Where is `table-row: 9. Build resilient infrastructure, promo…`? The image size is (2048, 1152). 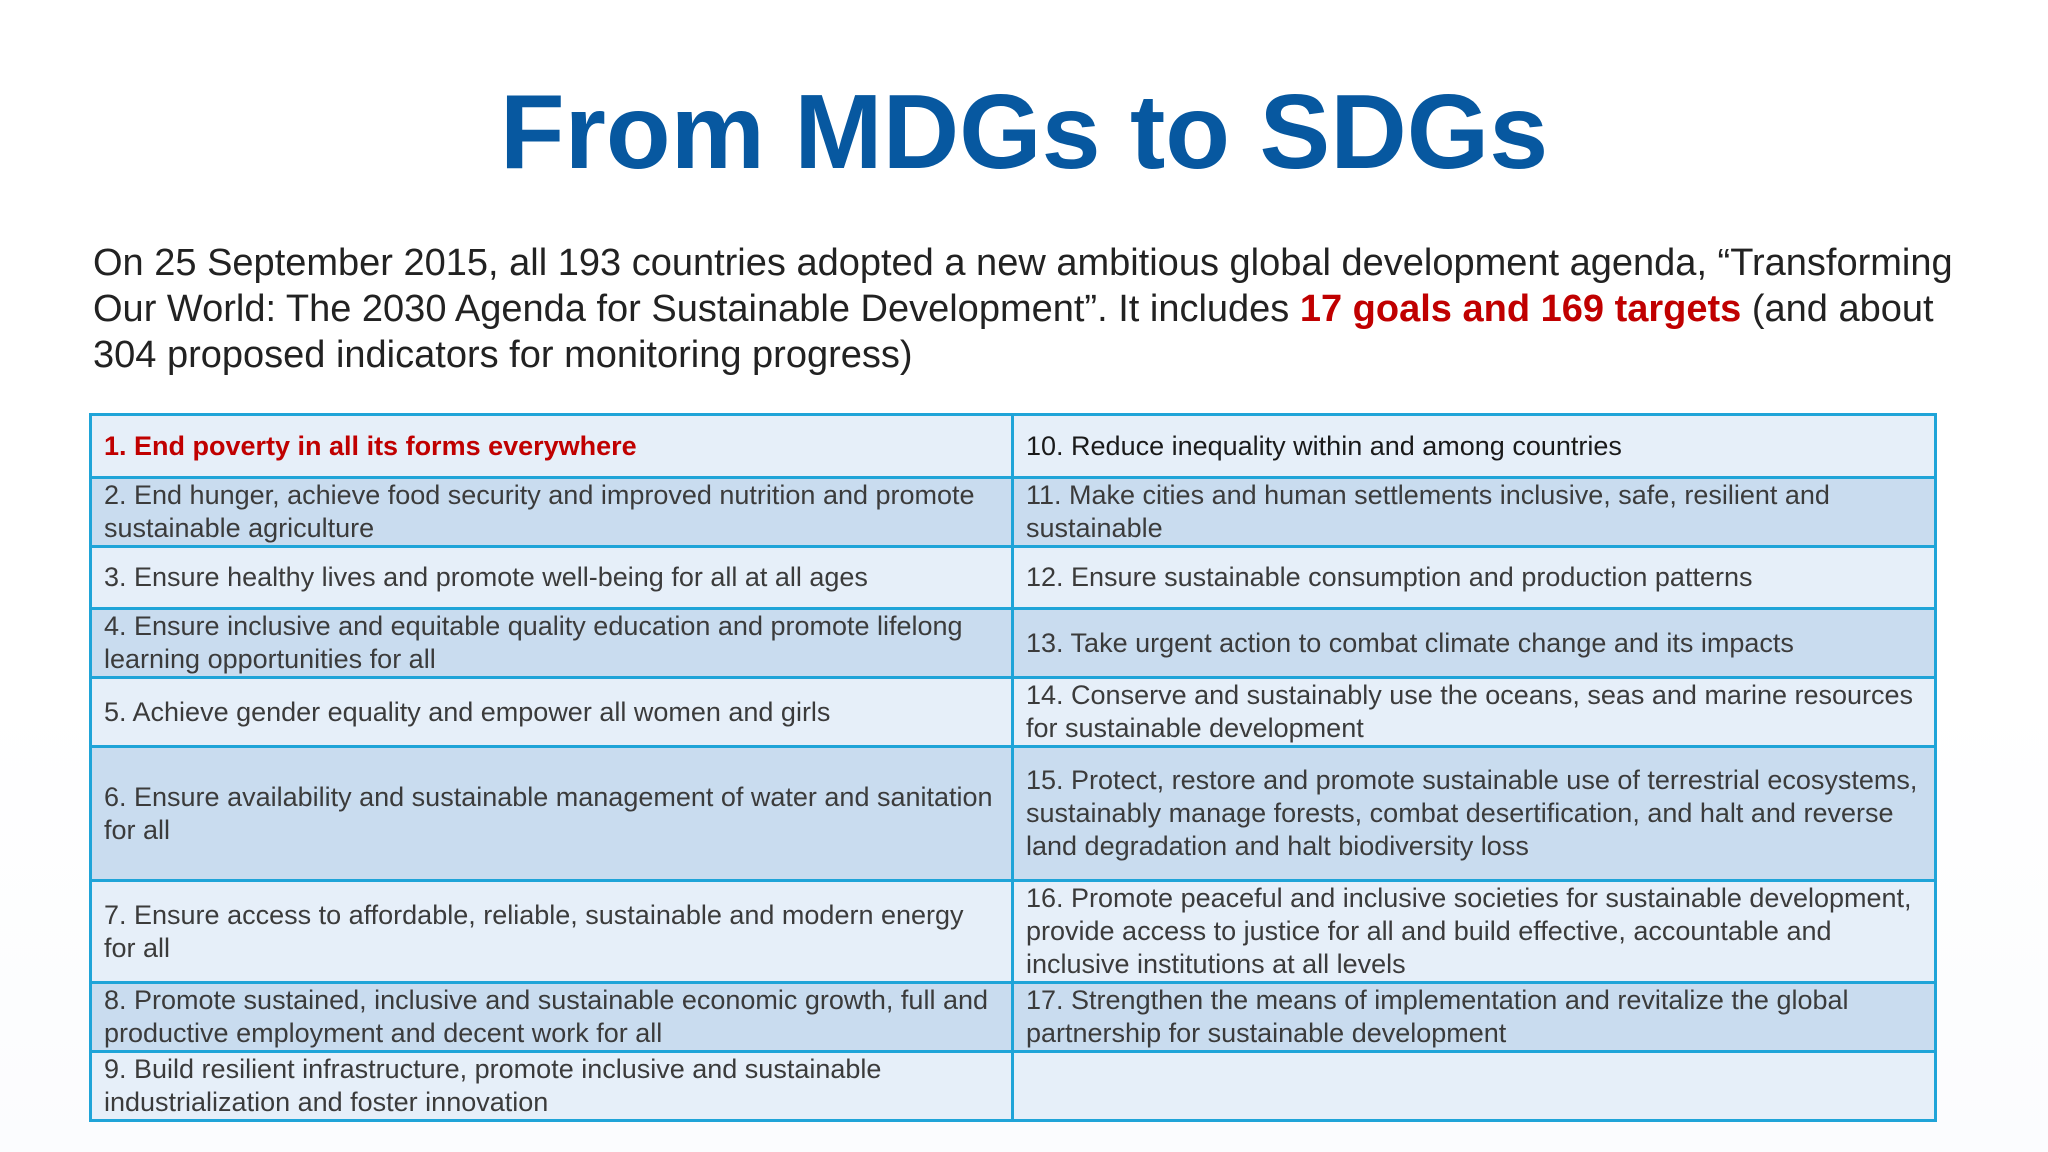 table-row: 9. Build resilient infrastructure, promo… is located at coordinates (1013, 1086).